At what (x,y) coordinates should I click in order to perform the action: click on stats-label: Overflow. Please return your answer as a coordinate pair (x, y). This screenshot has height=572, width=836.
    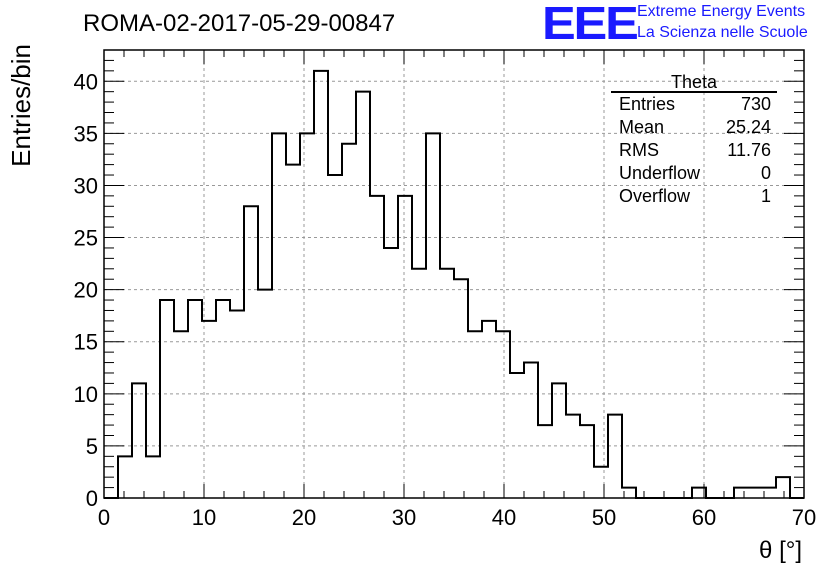
    Looking at the image, I should click on (655, 196).